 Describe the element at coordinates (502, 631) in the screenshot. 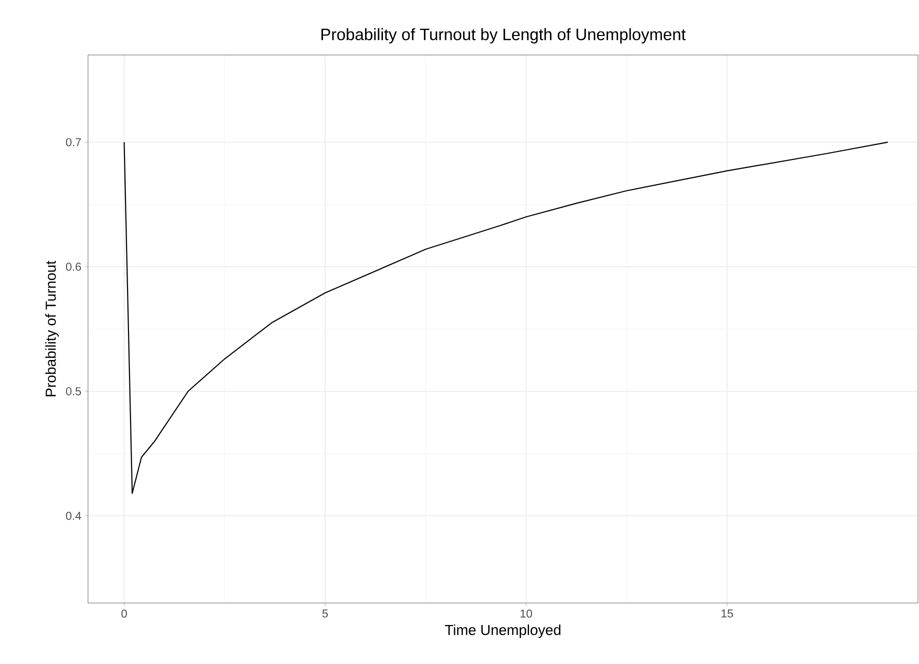

I see `x-axis-title: Time Unemployed` at that location.